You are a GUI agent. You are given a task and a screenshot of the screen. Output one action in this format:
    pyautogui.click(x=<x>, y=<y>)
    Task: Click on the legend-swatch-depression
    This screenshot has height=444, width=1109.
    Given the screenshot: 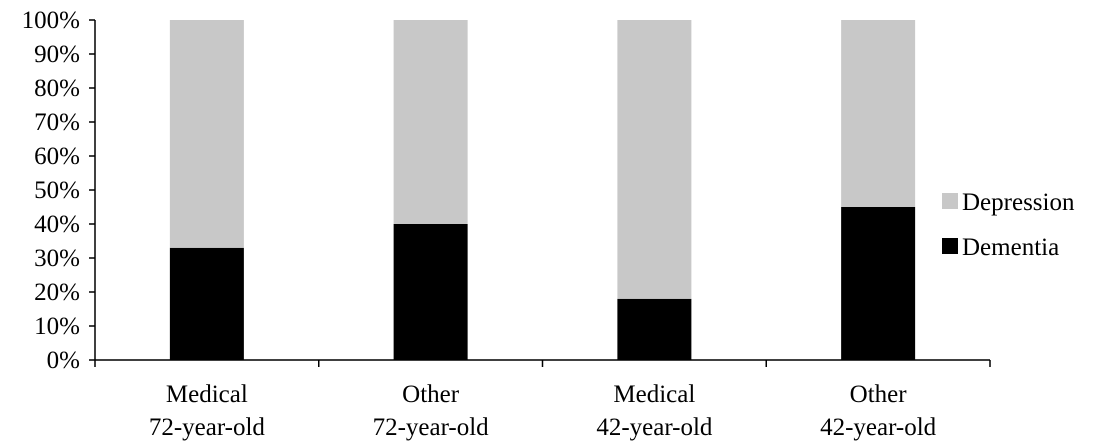 What is the action you would take?
    pyautogui.click(x=950, y=201)
    